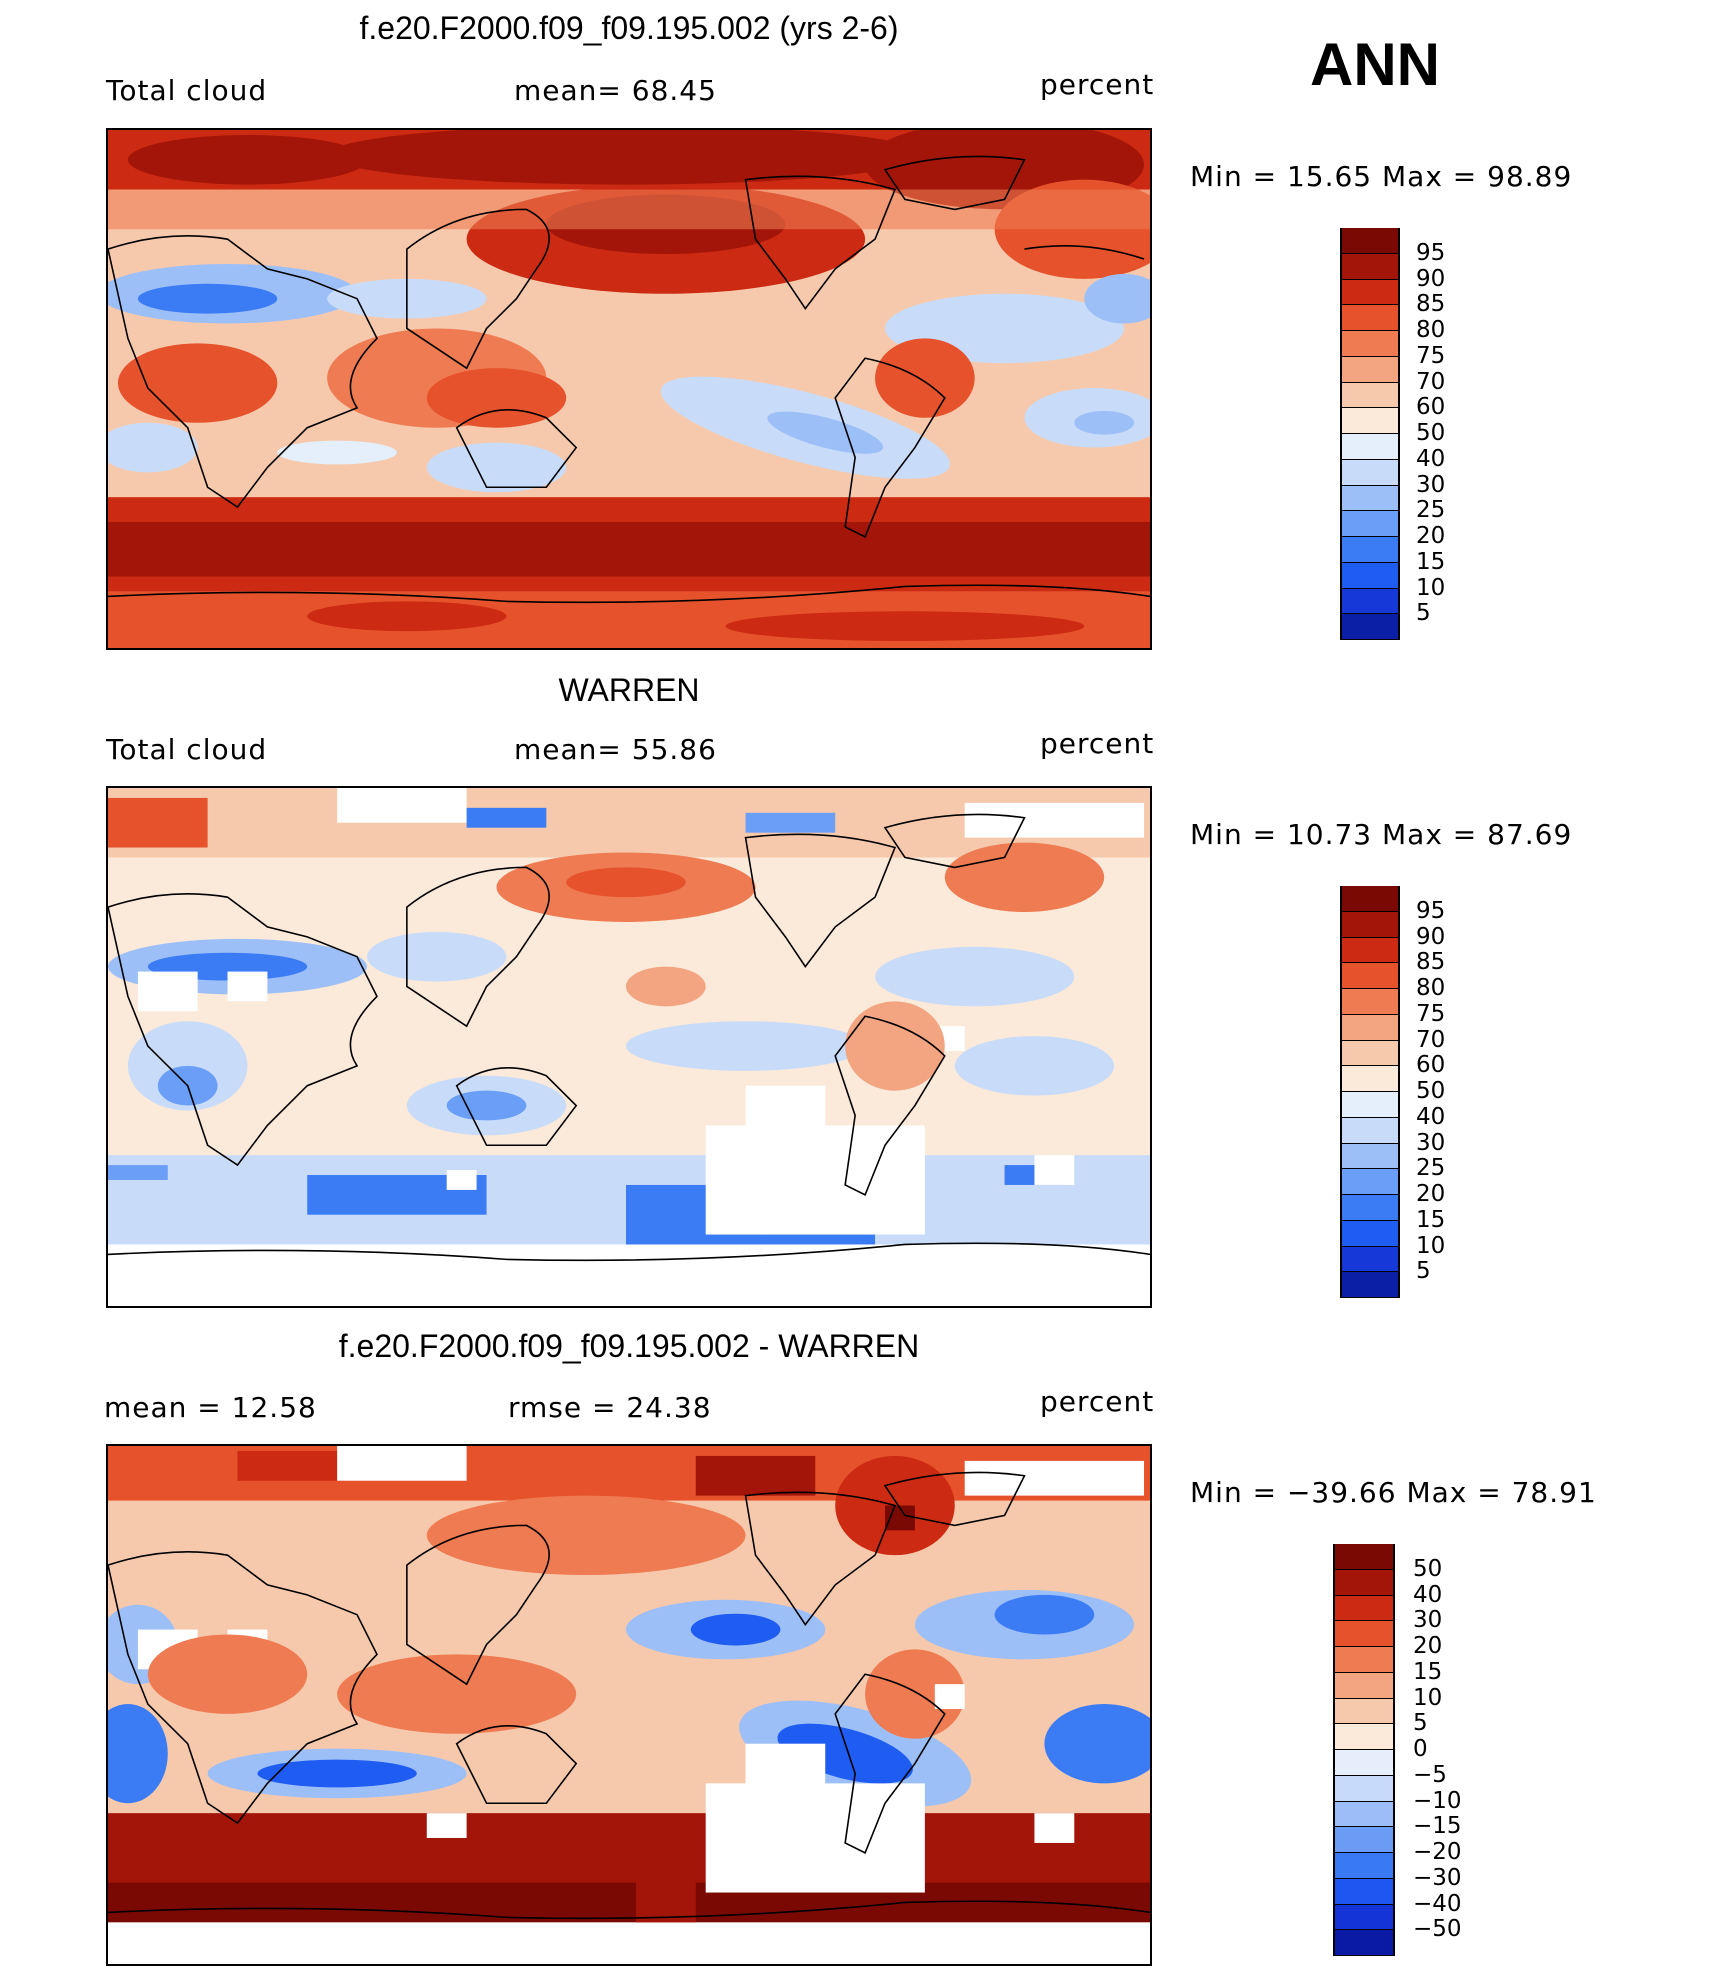 This screenshot has height=1969, width=1710. I want to click on panel3-minmax: Min = −39.66 Max = 78.91, so click(1393, 1492).